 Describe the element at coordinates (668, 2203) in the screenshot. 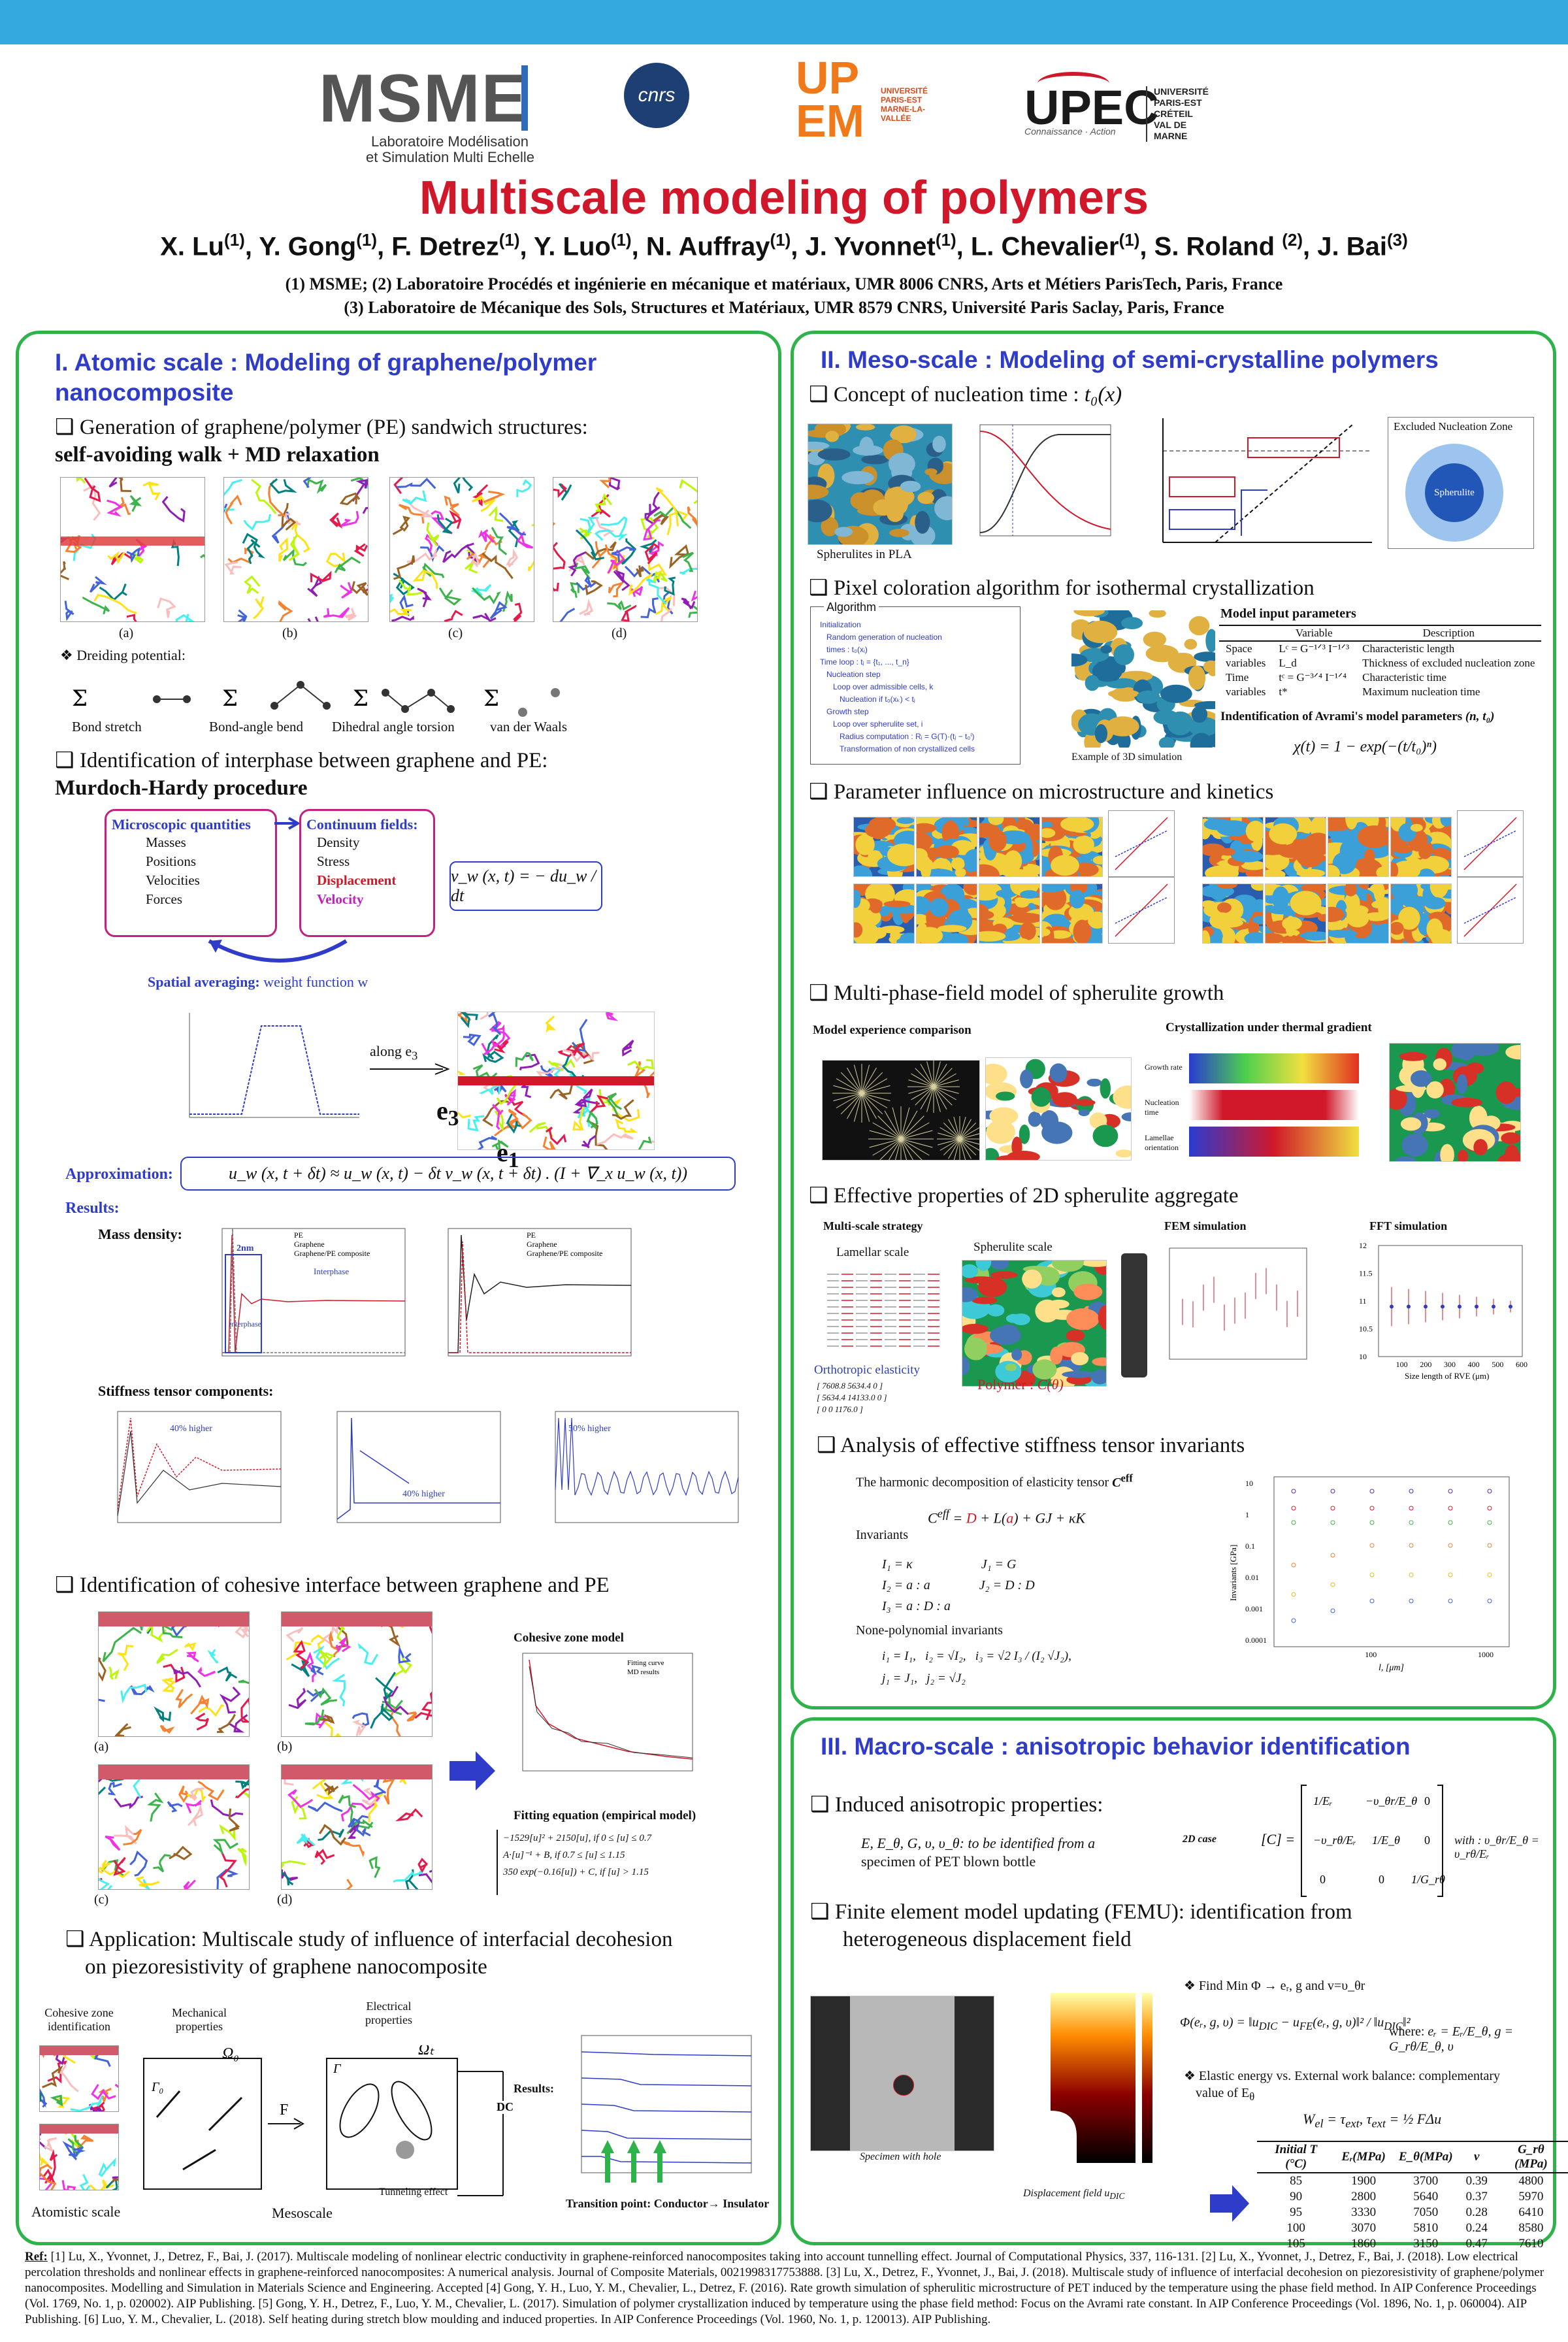

I see `app-transition-label: Transition point: Conductor→ Insulator` at that location.